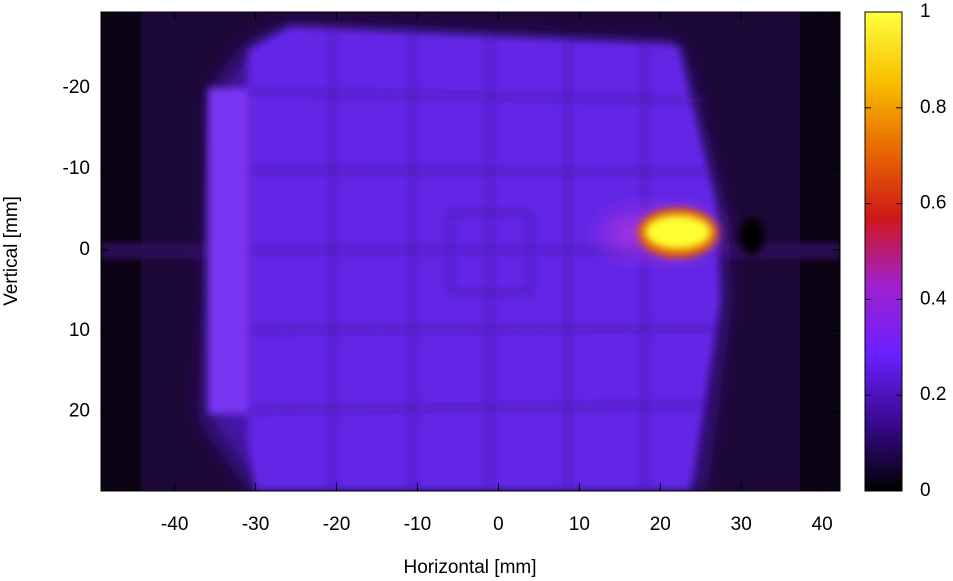  What do you see at coordinates (933, 203) in the screenshot?
I see `colorbar-tick-label: 0.6` at bounding box center [933, 203].